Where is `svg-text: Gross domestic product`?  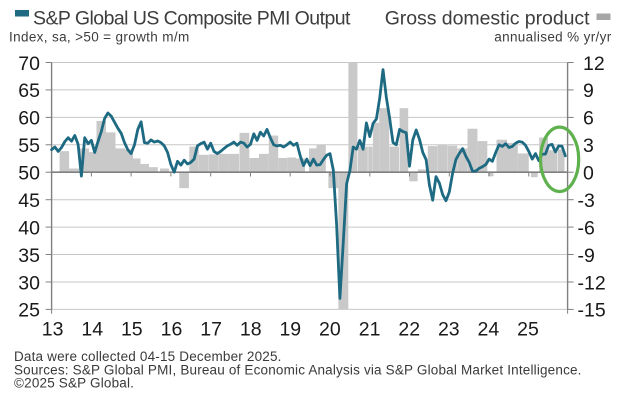 svg-text: Gross domestic product is located at coordinates (487, 18).